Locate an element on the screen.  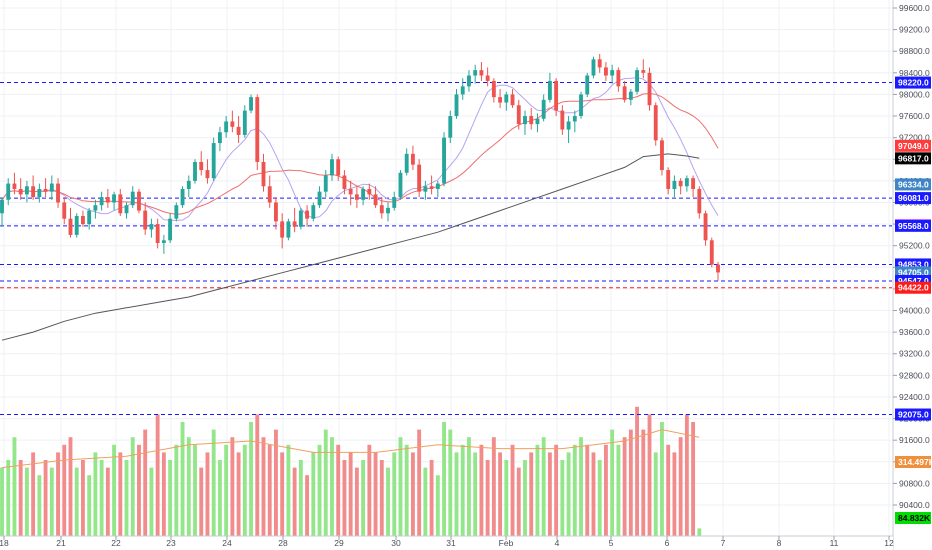
price-tick-label: 93200.0 is located at coordinates (914, 354).